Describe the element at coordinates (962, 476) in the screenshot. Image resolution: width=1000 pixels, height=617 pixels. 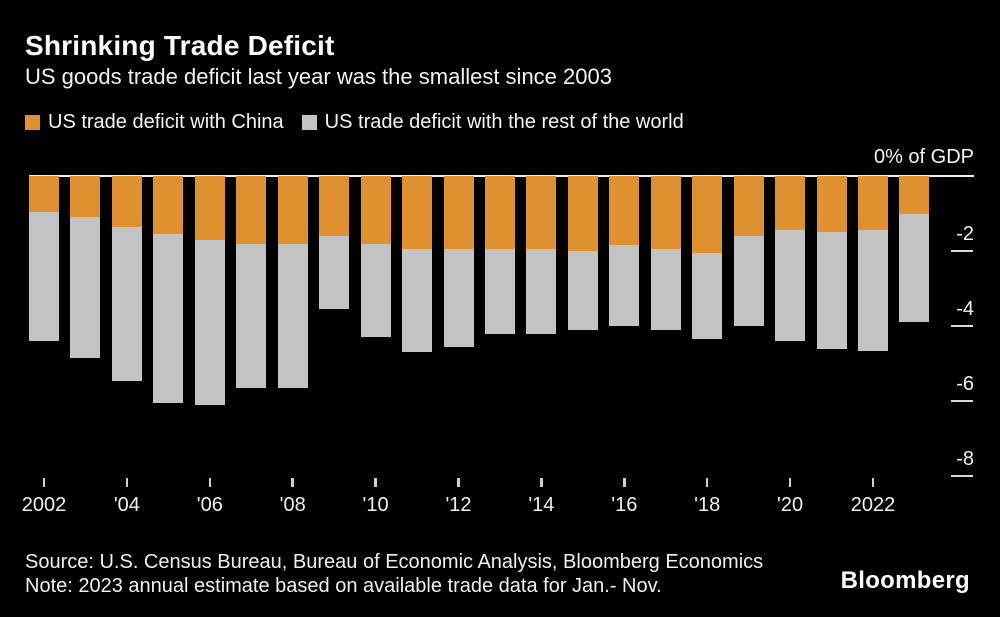
I see `y-axis-tick--8` at that location.